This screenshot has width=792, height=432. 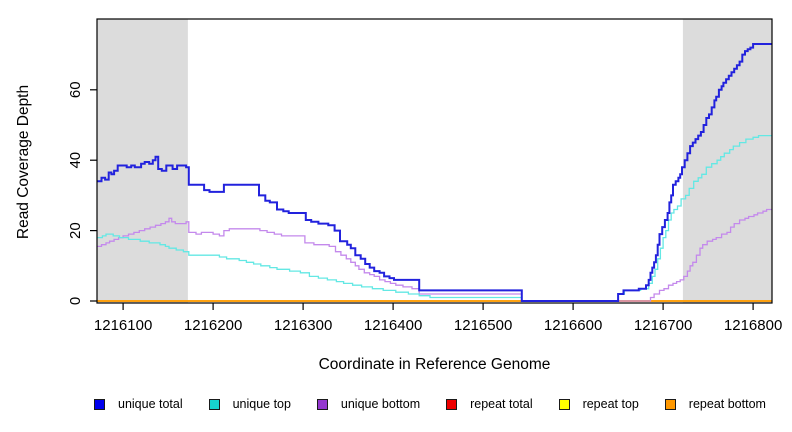 I want to click on legend-label: unique bottom, so click(x=380, y=404).